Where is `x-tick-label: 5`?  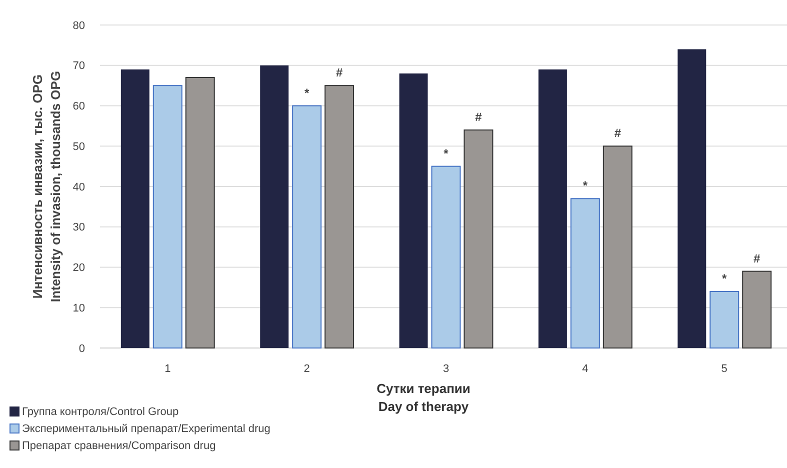
x-tick-label: 5 is located at coordinates (724, 369).